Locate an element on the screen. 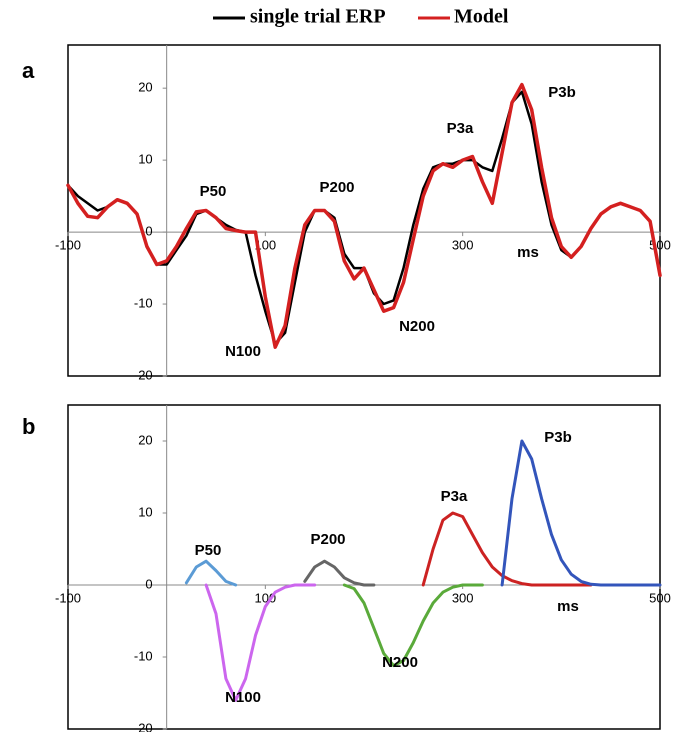  x-tick-label: 500 is located at coordinates (660, 597).